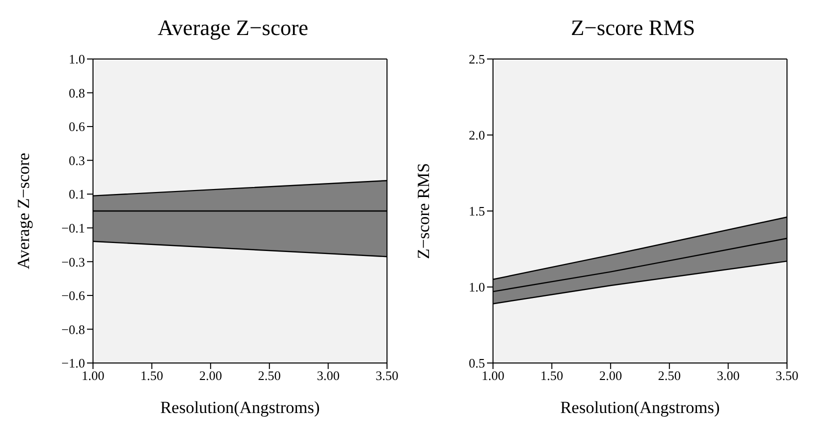 The image size is (824, 431). What do you see at coordinates (77, 126) in the screenshot?
I see `y-tick-label: 0.6` at bounding box center [77, 126].